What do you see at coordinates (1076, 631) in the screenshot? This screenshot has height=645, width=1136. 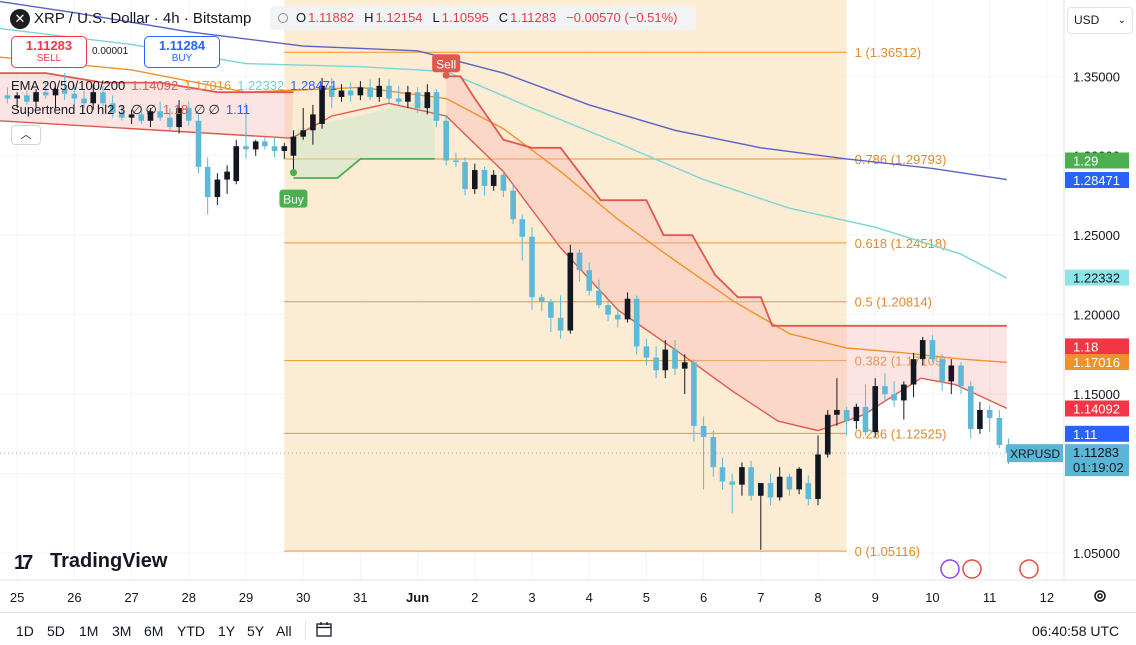 I see `utc-clock: 06:40:58 UTC` at bounding box center [1076, 631].